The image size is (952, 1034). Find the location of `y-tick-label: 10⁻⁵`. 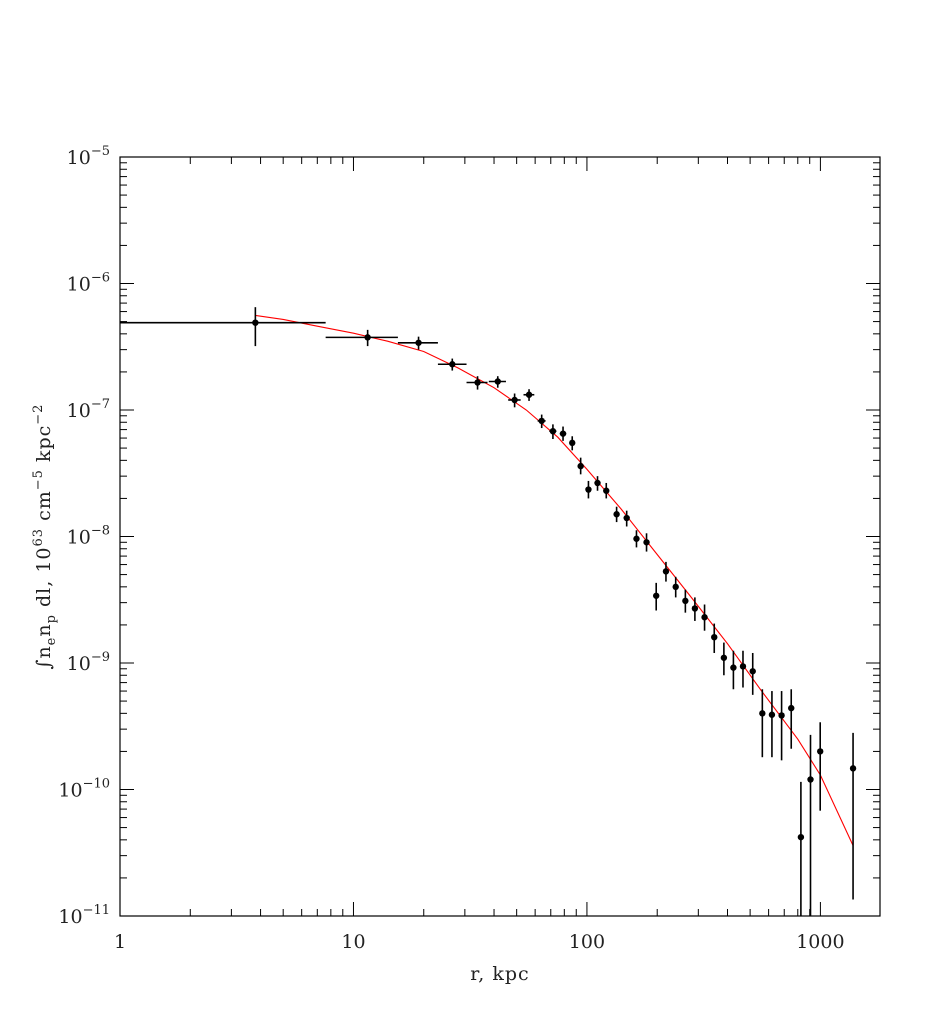

y-tick-label: 10⁻⁵ is located at coordinates (88, 156).